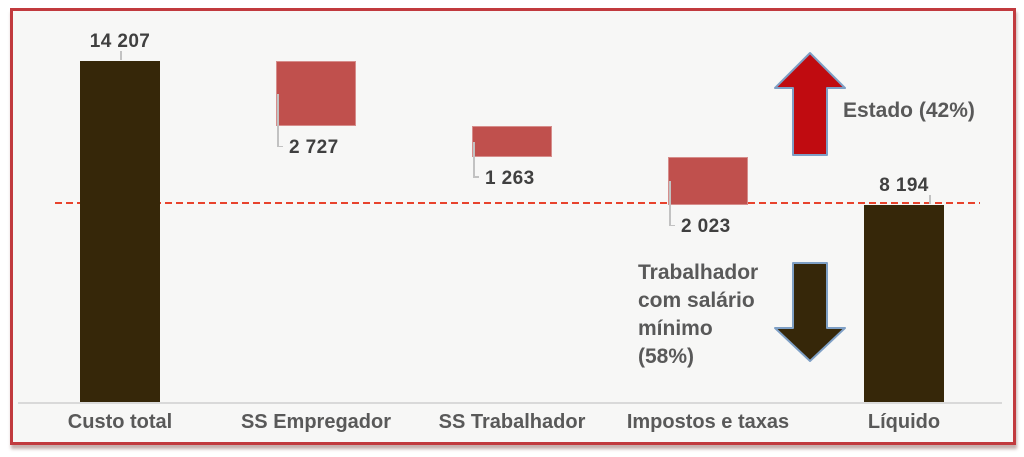 The width and height of the screenshot is (1024, 457). Describe the element at coordinates (120, 41) in the screenshot. I see `value-label-custo-total: 14 207` at that location.